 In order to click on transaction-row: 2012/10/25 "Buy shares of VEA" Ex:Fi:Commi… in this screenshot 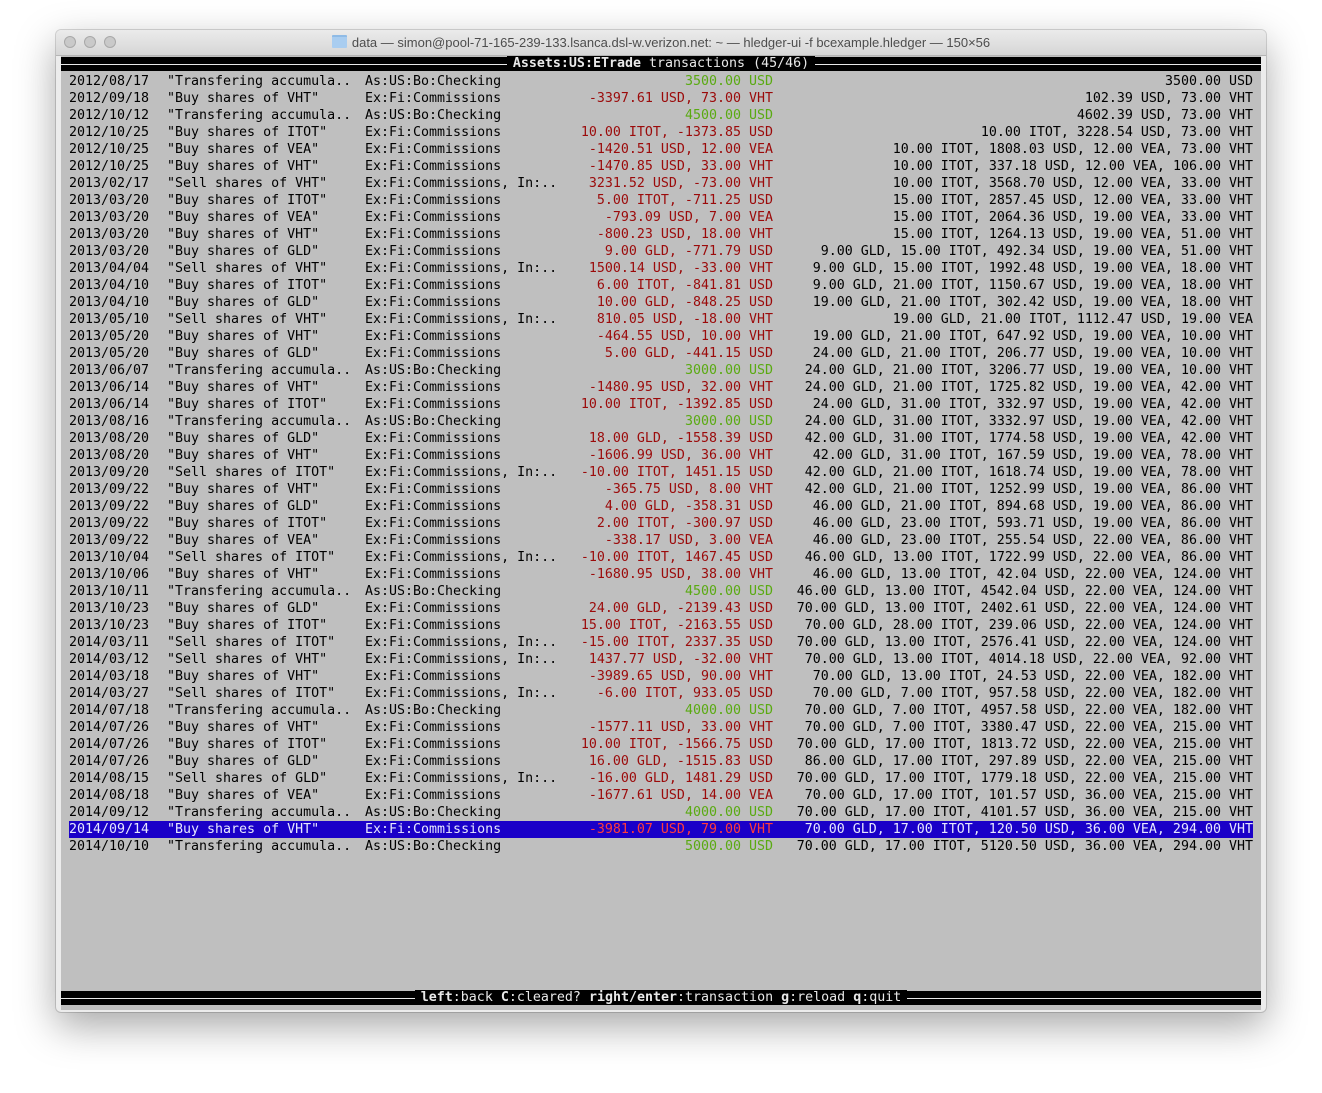, I will do `click(661, 149)`.